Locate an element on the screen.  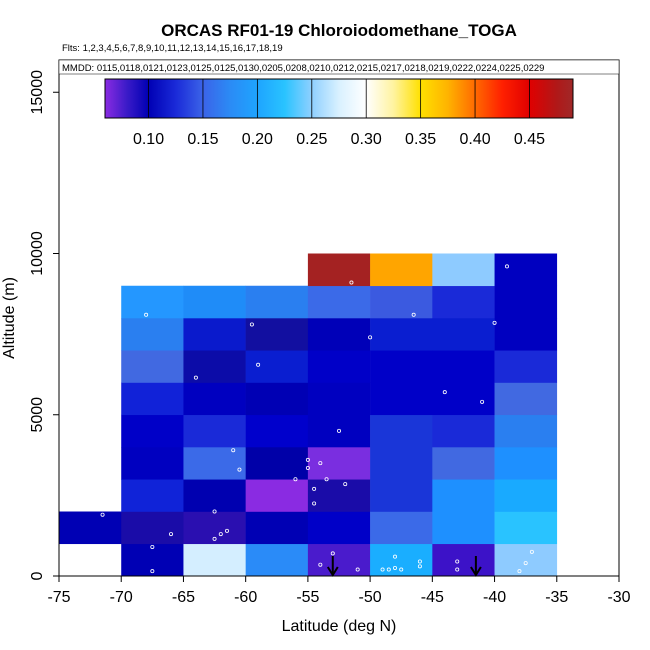
colorbar-tick-label: 0.20 is located at coordinates (257, 139).